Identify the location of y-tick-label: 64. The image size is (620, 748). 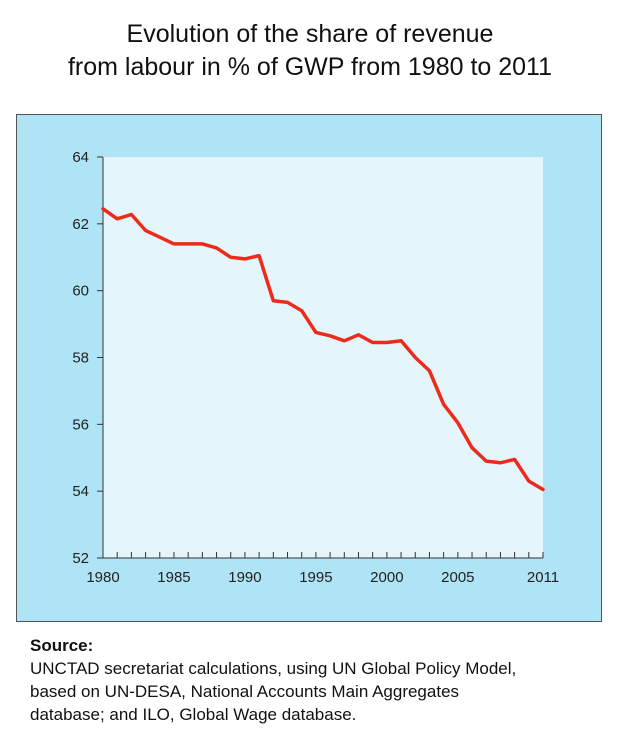
(80, 157).